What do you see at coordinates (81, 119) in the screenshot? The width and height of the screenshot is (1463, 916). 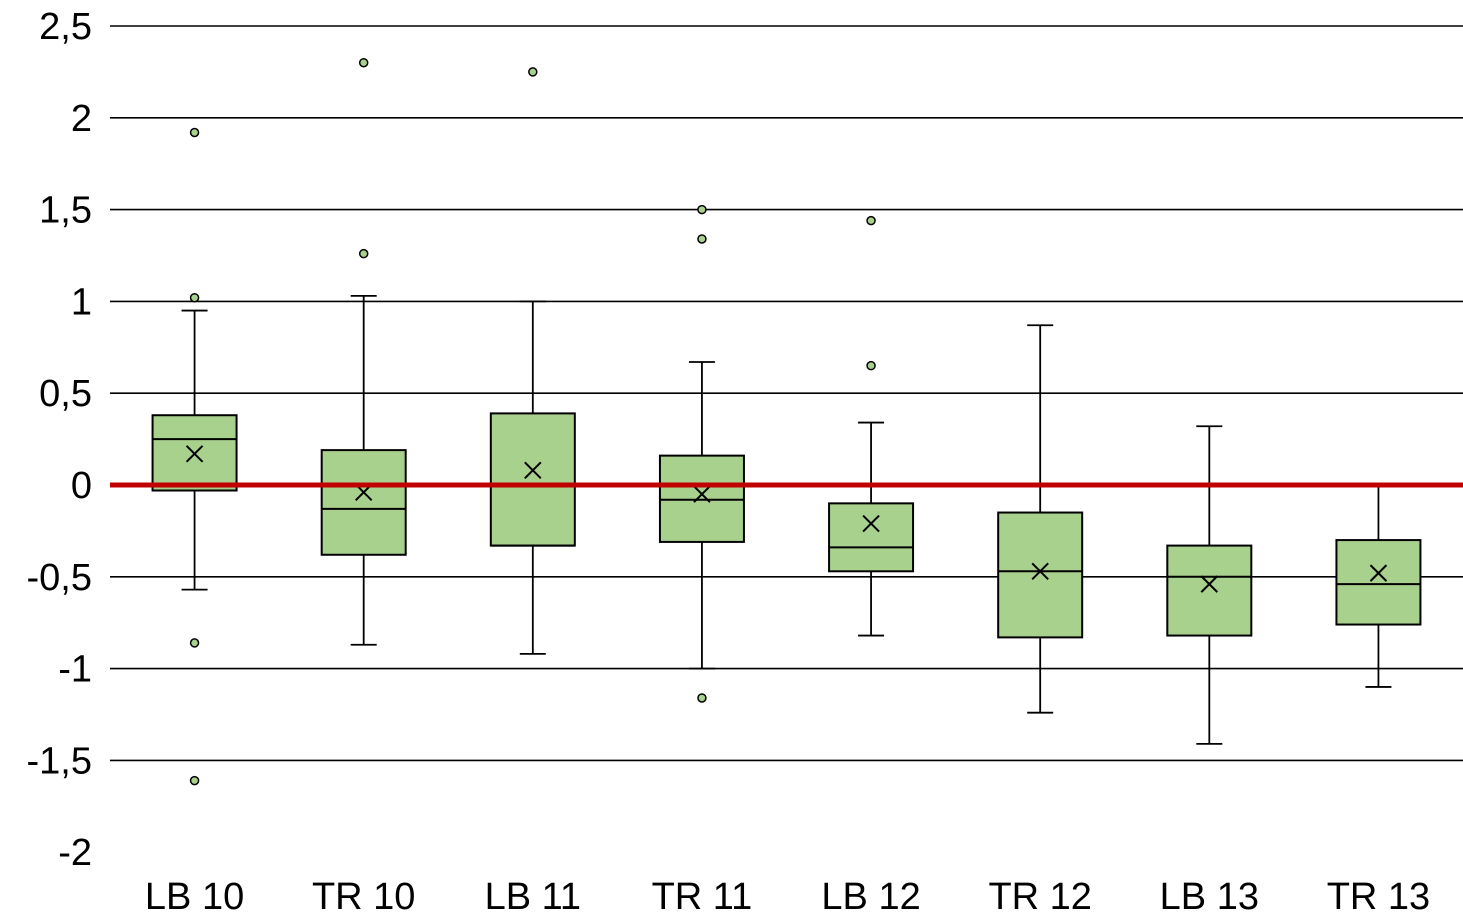 I see `y-tick-label: 2` at bounding box center [81, 119].